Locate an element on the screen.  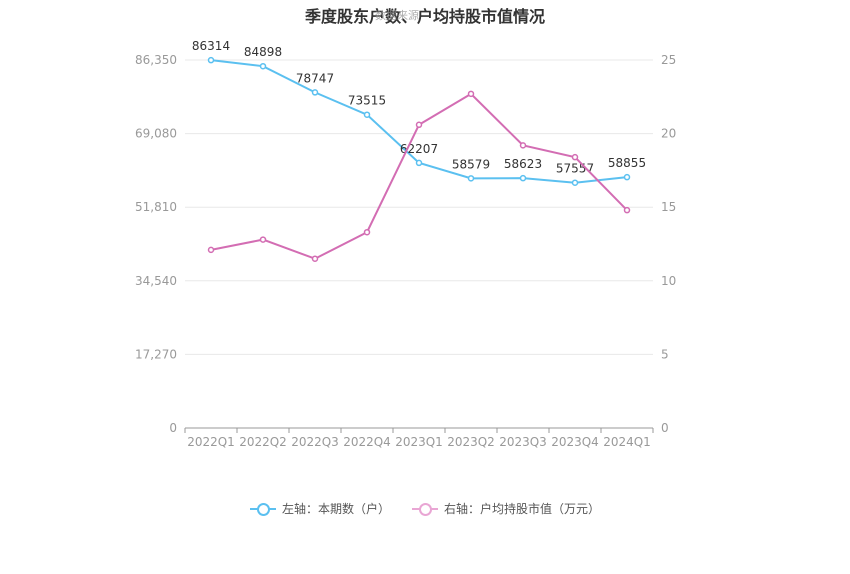
y-tick-label-right: 5 is located at coordinates (665, 354).